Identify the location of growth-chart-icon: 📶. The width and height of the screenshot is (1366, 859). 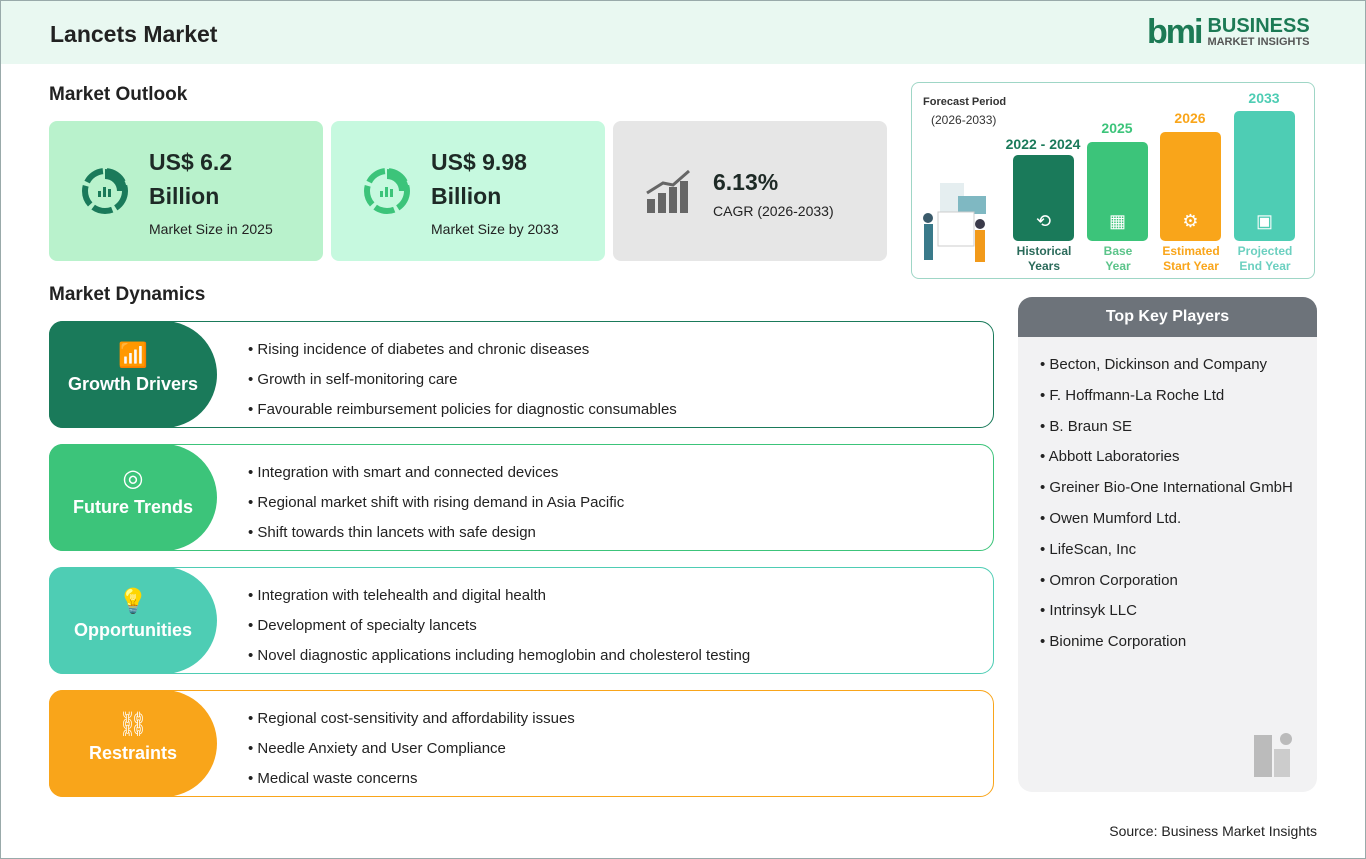
(133, 355).